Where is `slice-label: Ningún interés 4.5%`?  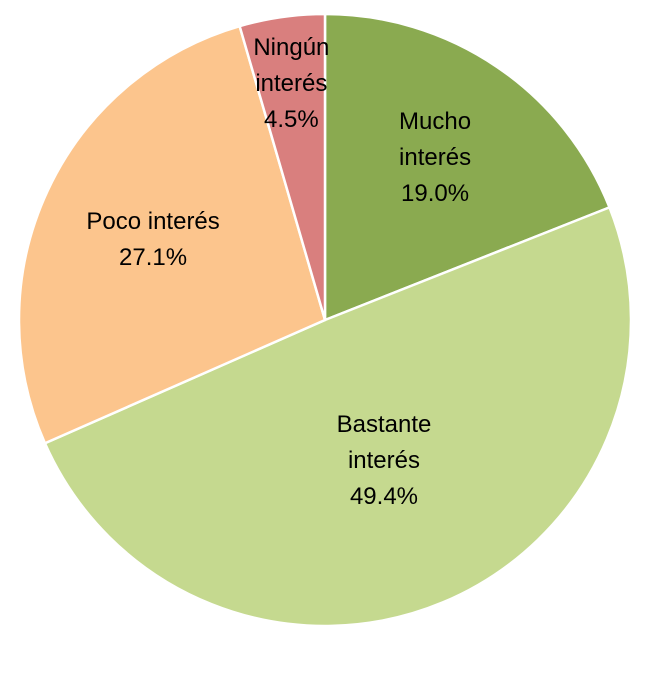
slice-label: Ningún interés 4.5% is located at coordinates (291, 84).